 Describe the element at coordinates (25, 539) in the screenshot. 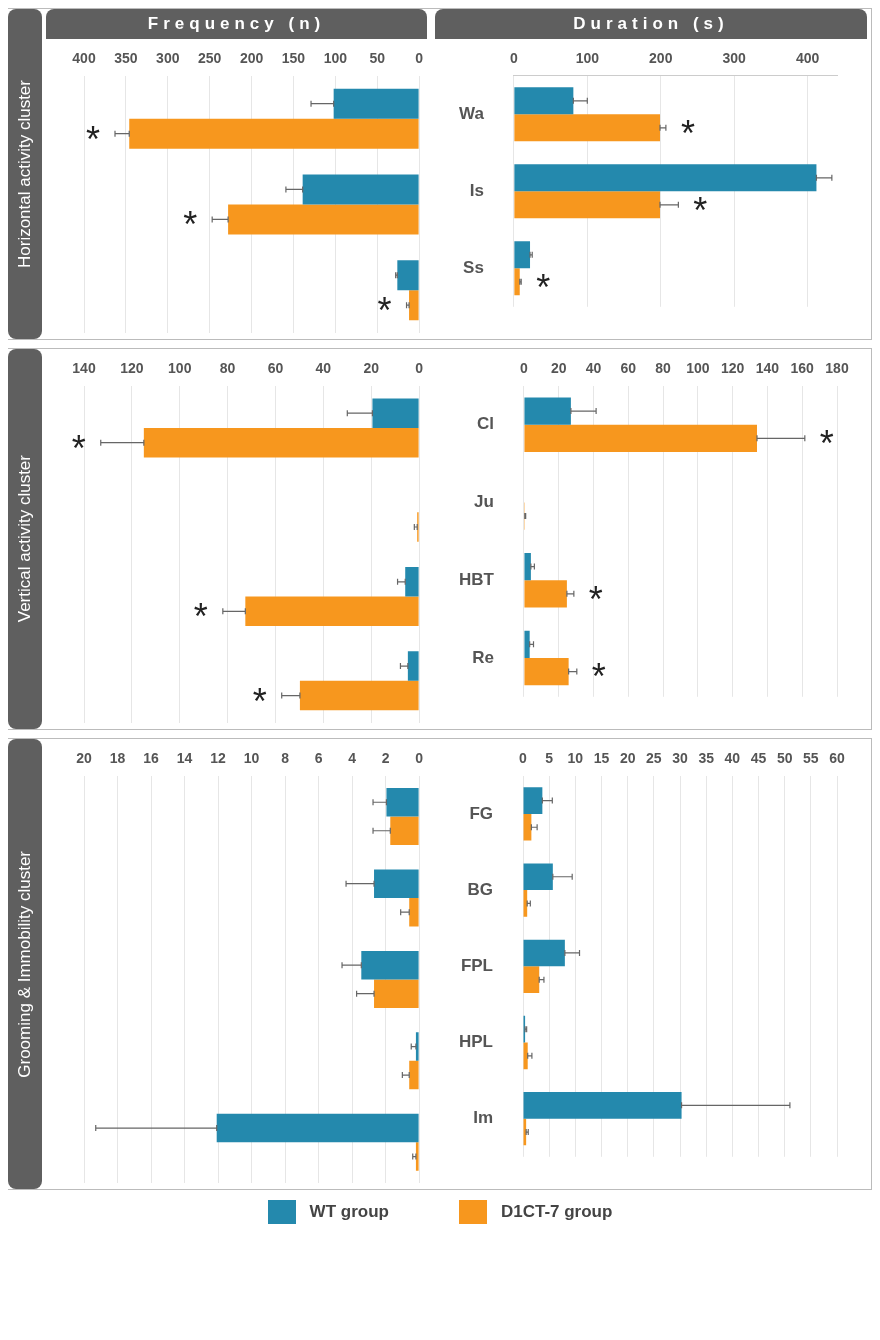

I see `y-axis-title: Vertical activity cluster` at that location.